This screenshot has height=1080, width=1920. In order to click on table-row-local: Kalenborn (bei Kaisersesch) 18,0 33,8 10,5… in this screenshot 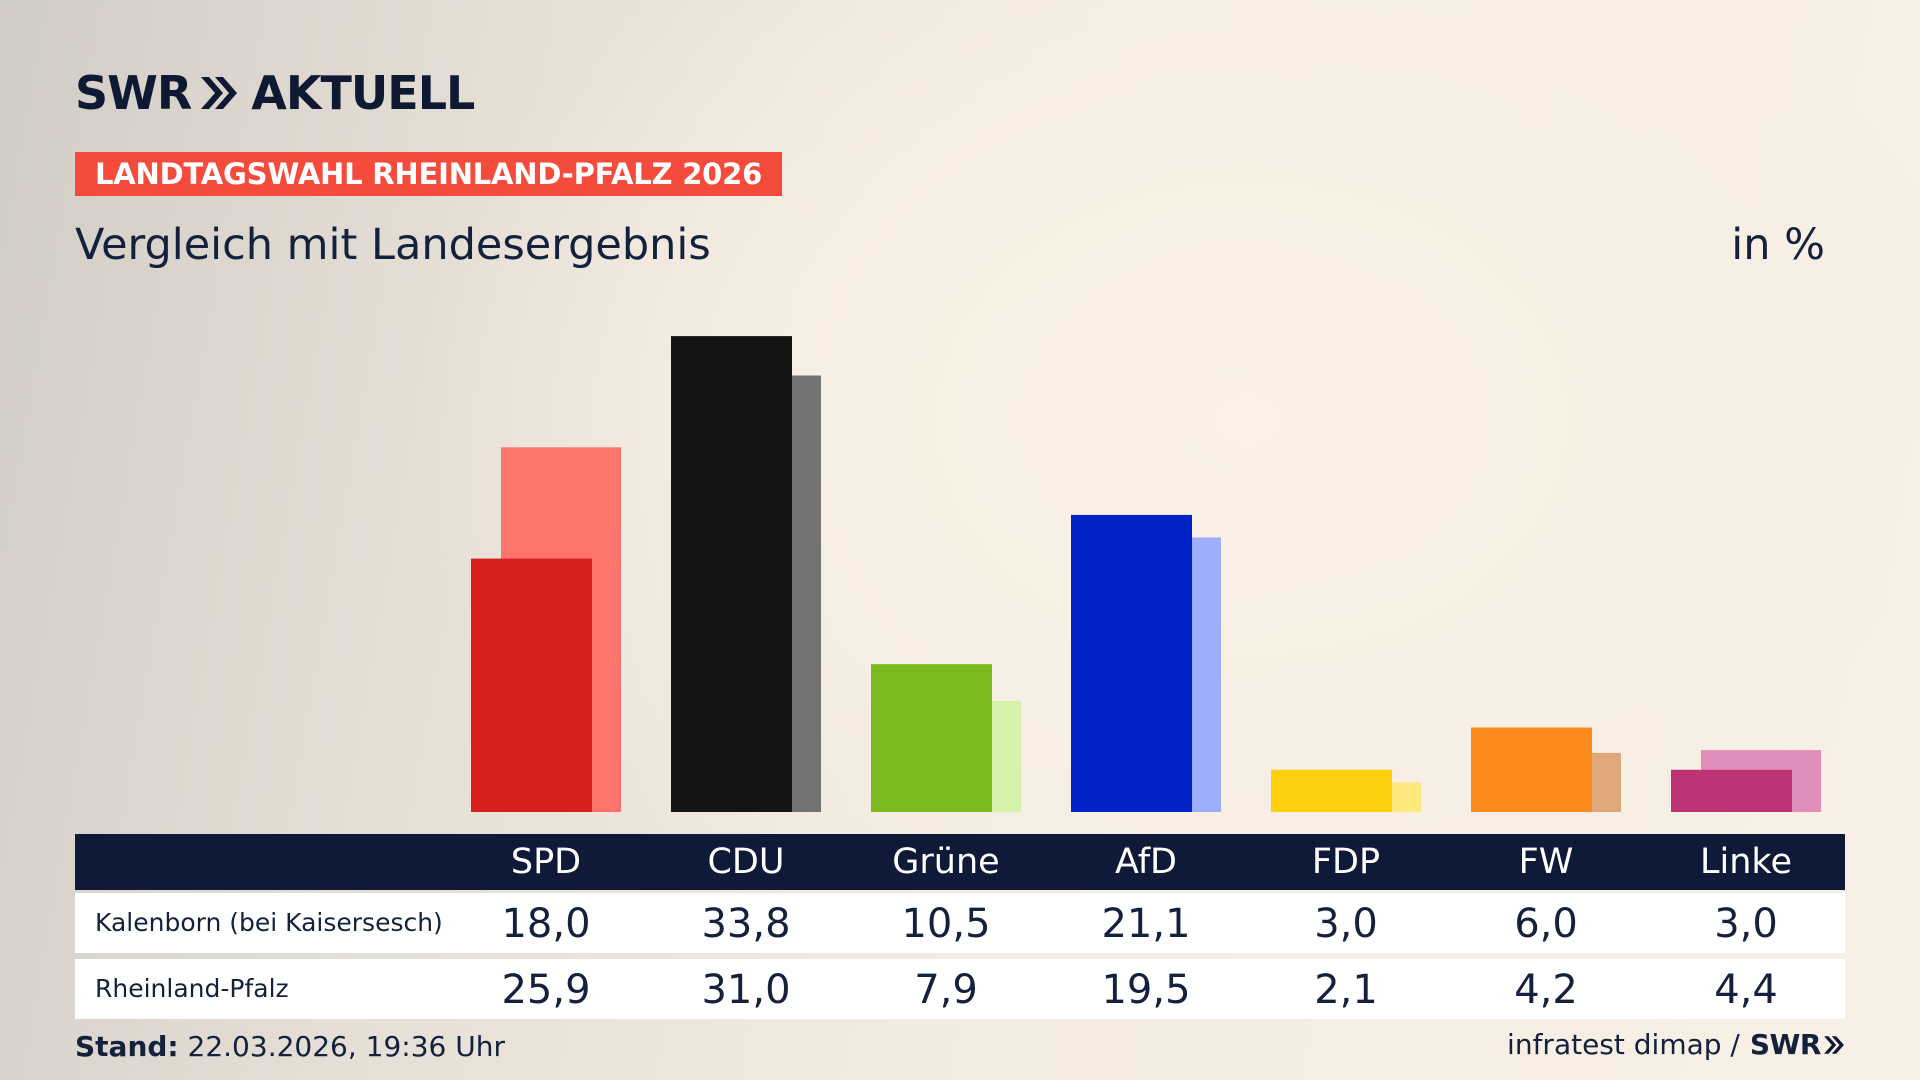, I will do `click(960, 923)`.